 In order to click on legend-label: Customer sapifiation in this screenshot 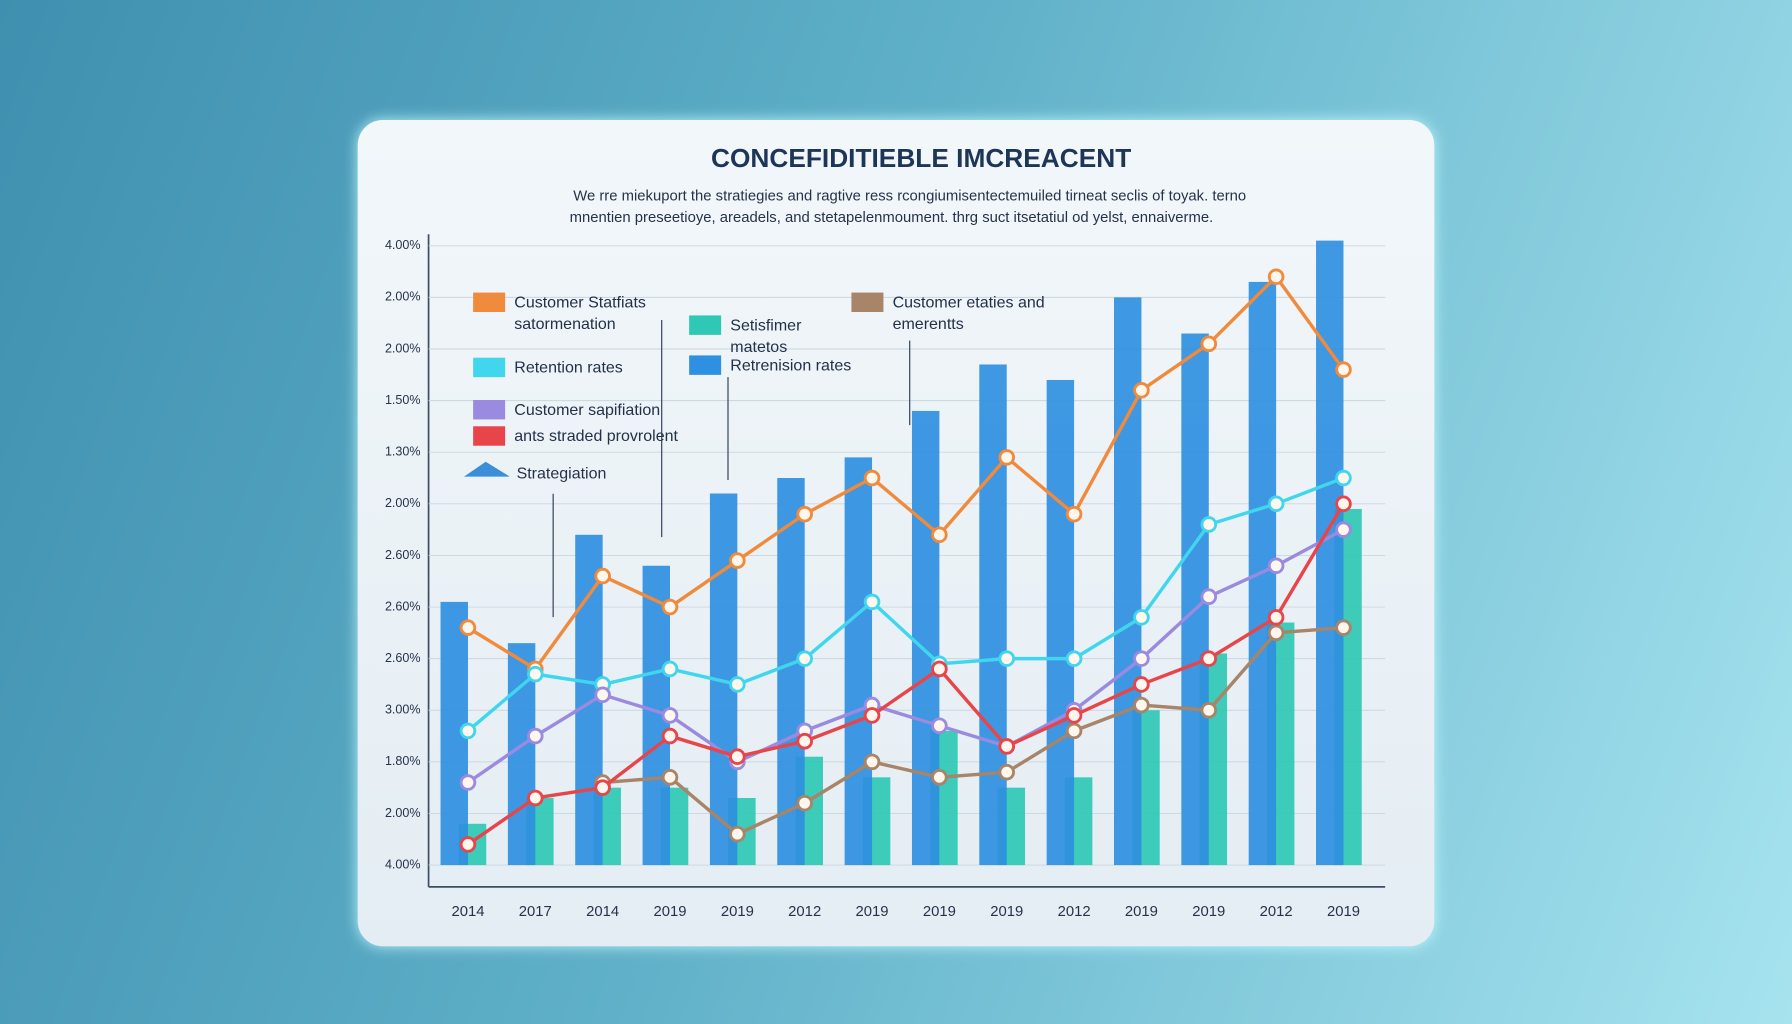, I will do `click(587, 409)`.